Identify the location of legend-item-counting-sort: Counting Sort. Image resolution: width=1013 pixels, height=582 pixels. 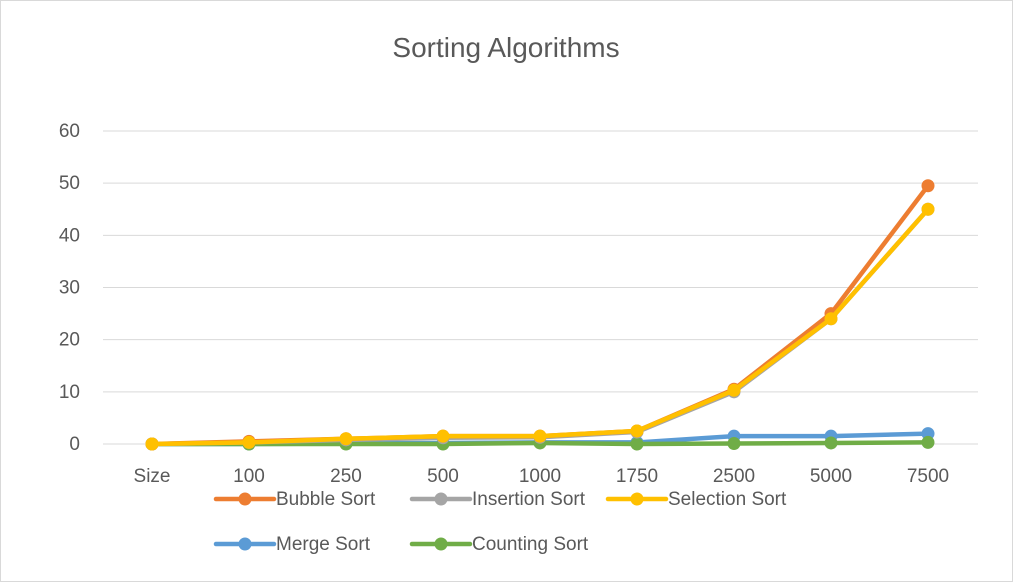
(499, 544).